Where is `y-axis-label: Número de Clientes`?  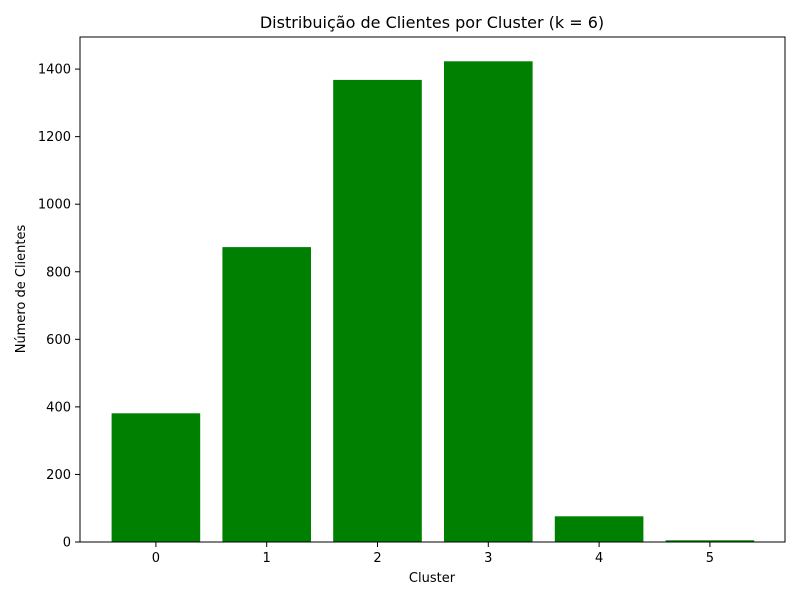 y-axis-label: Número de Clientes is located at coordinates (21, 288).